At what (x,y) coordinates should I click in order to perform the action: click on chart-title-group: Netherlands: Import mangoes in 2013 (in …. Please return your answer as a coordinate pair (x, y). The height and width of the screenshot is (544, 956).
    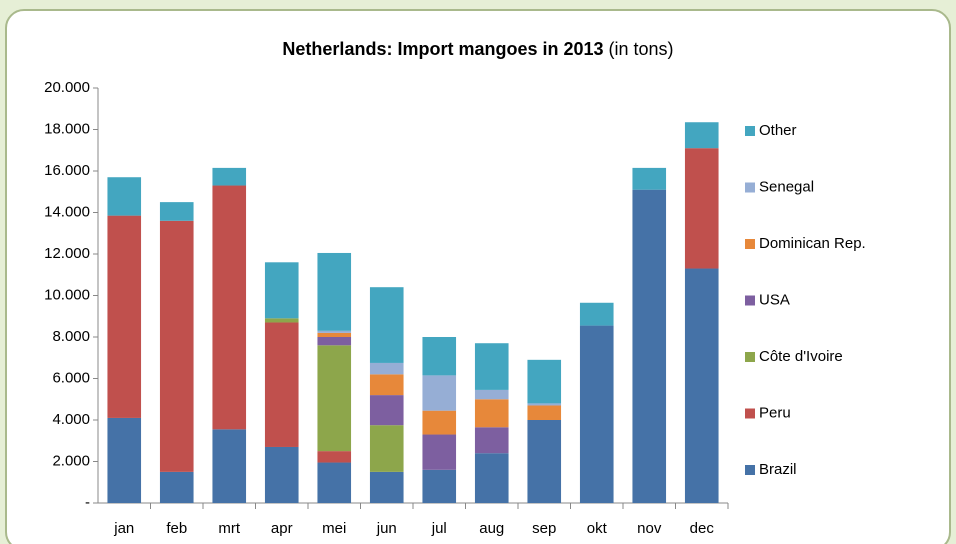
    Looking at the image, I should click on (477, 49).